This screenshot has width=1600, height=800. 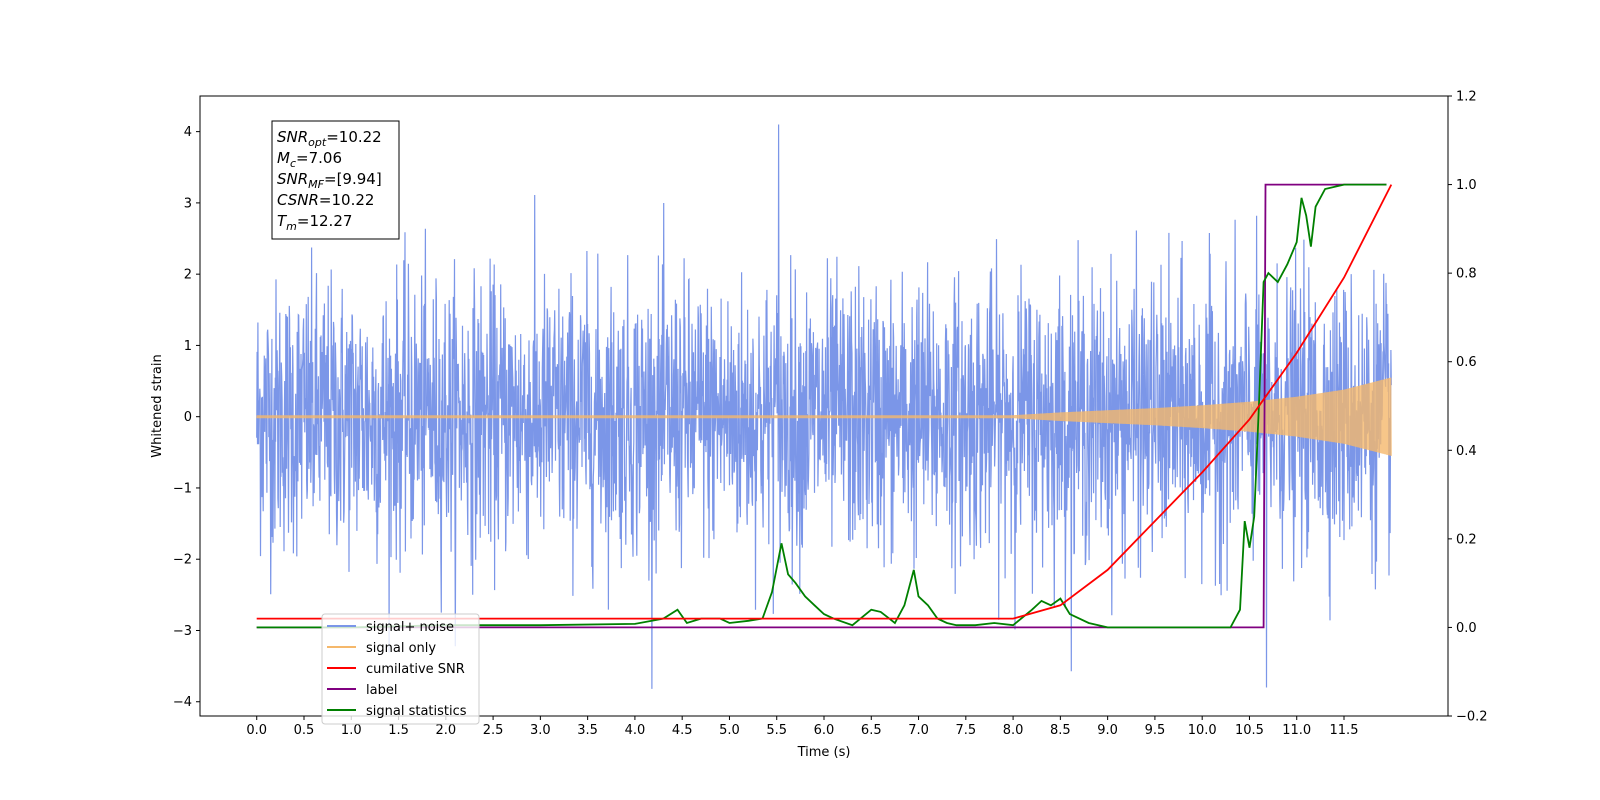 What do you see at coordinates (256, 730) in the screenshot?
I see `x-tick-label: 0.0` at bounding box center [256, 730].